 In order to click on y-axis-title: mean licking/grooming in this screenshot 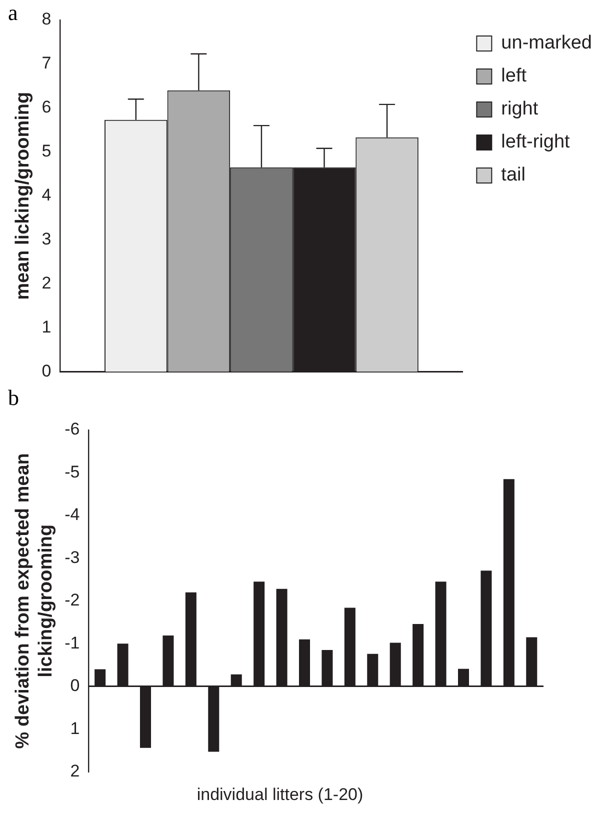, I will do `click(23, 196)`.